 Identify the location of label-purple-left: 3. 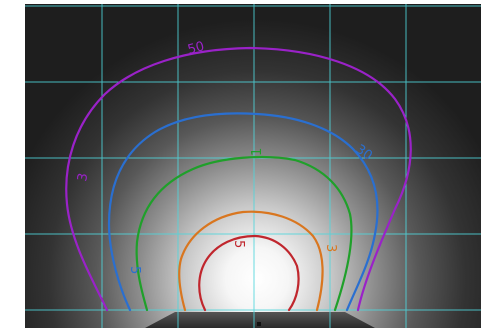
(83, 177).